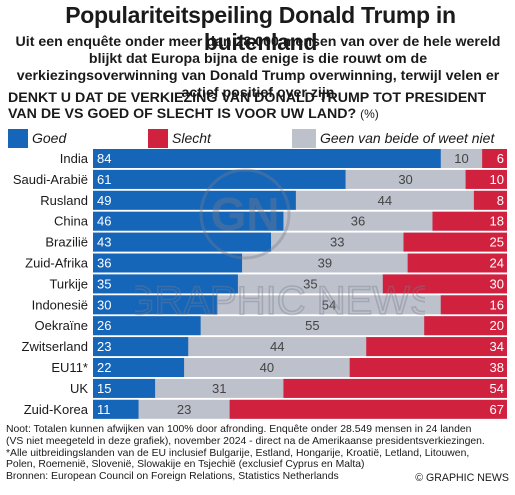 This screenshot has height=495, width=515. I want to click on value-label-goed: 11, so click(104, 409).